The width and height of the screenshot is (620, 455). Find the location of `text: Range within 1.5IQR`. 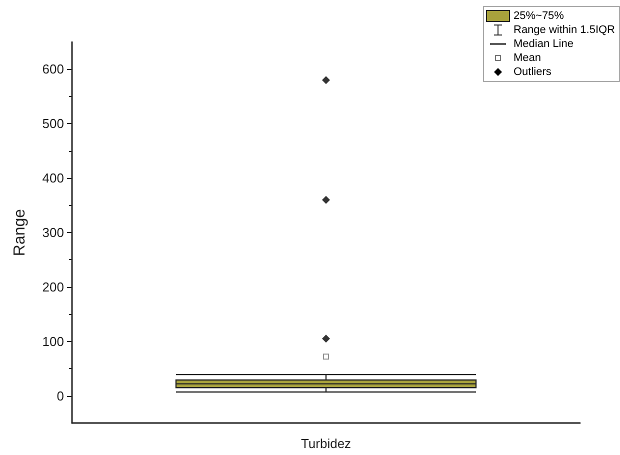

text: Range within 1.5IQR is located at coordinates (564, 30).